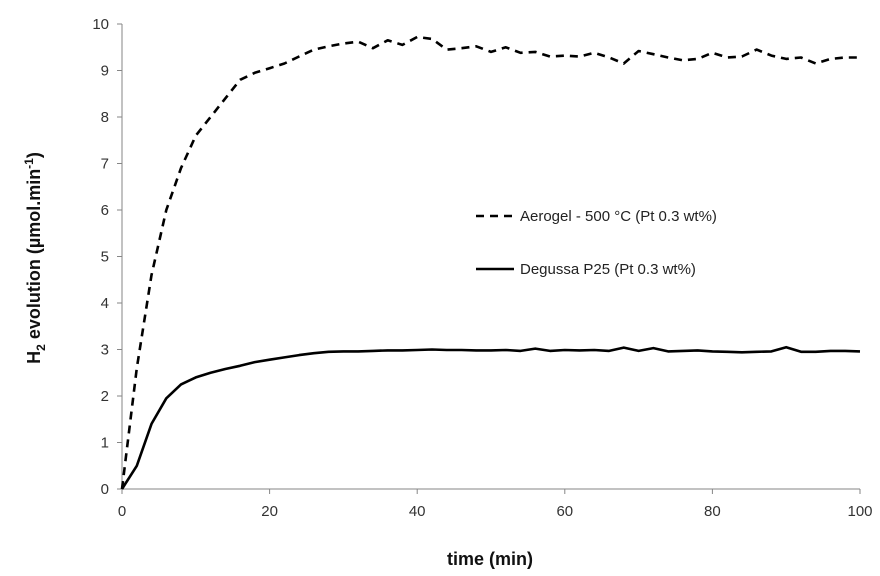 Image resolution: width=880 pixels, height=576 pixels. I want to click on legend-label: Aerogel - 500 °C (Pt 0.3 wt%), so click(618, 216).